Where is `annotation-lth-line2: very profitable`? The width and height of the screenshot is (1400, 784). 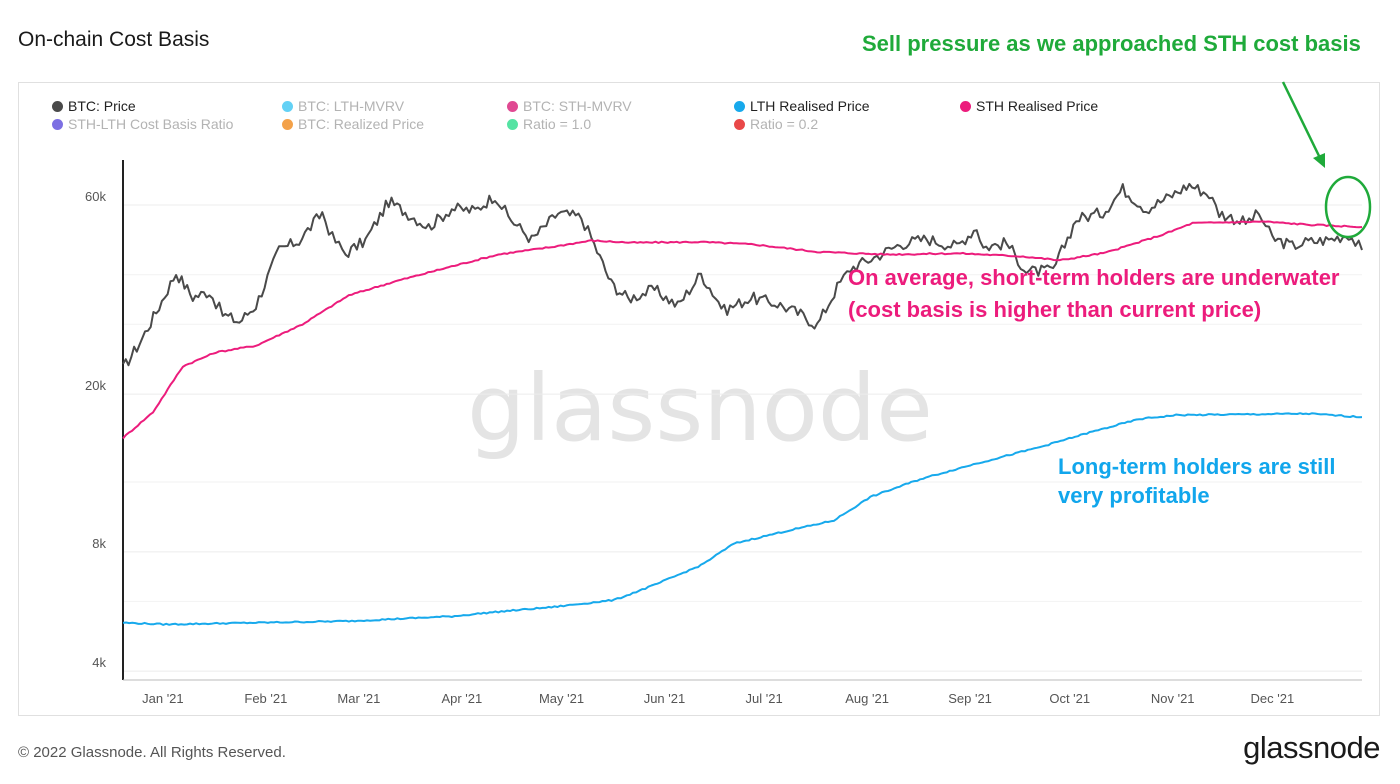
annotation-lth-line2: very profitable is located at coordinates (1134, 495).